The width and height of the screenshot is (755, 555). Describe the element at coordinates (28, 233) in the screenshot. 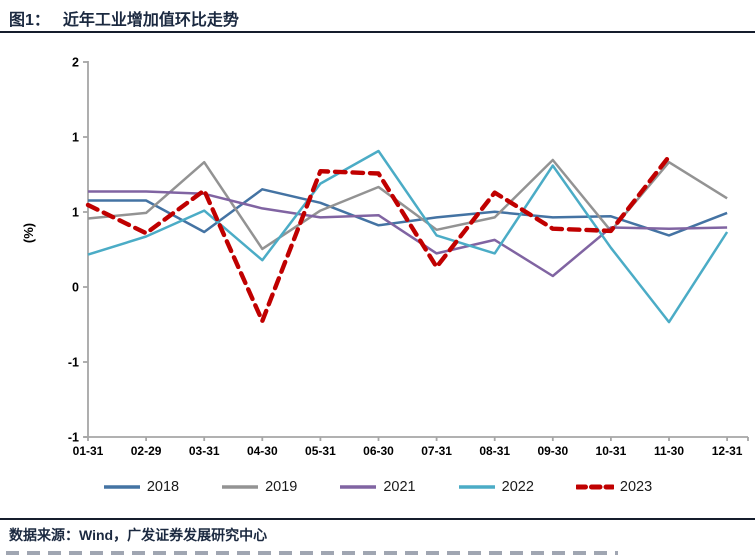

I see `y-axis-title: (%)` at that location.